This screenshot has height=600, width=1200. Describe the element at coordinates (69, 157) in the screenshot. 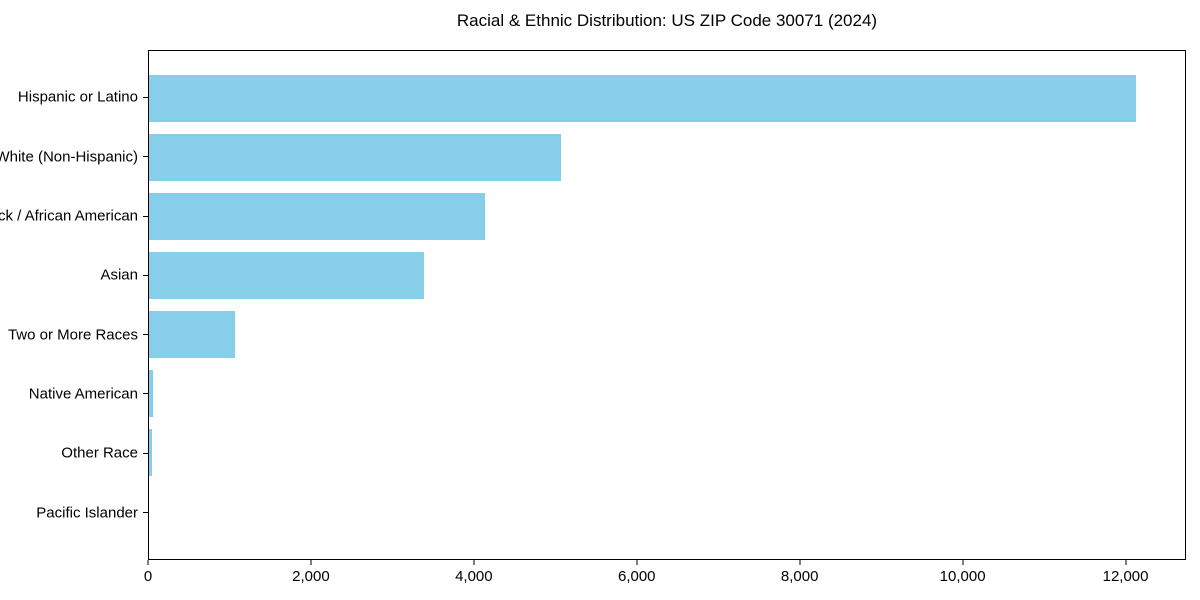

I see `y-tick-label: White (Non-Hispanic)` at that location.